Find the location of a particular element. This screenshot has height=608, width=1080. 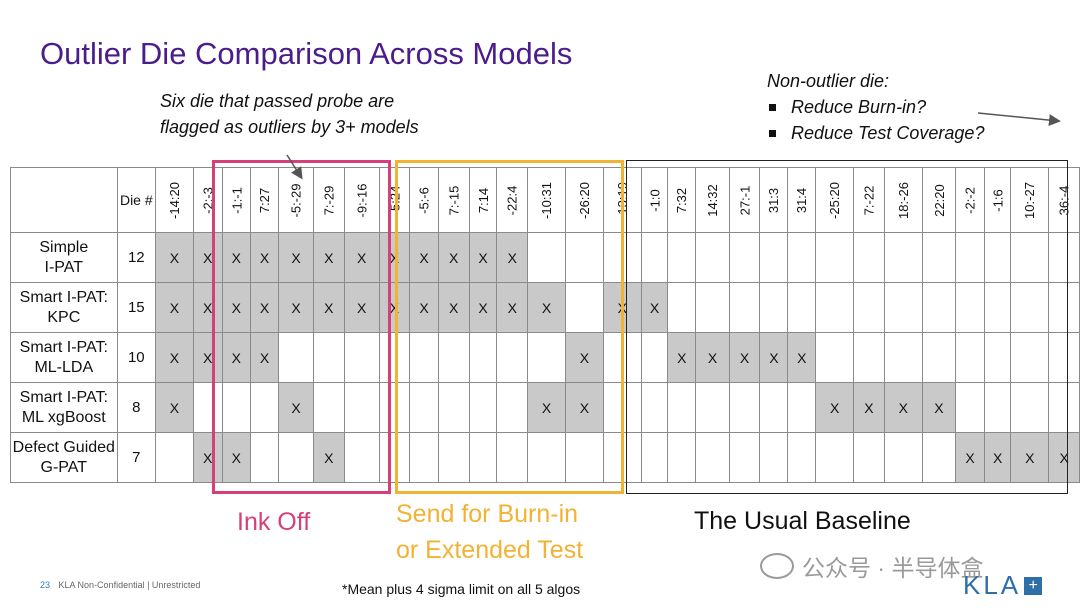

die-id-text: -14:20 is located at coordinates (174, 200).